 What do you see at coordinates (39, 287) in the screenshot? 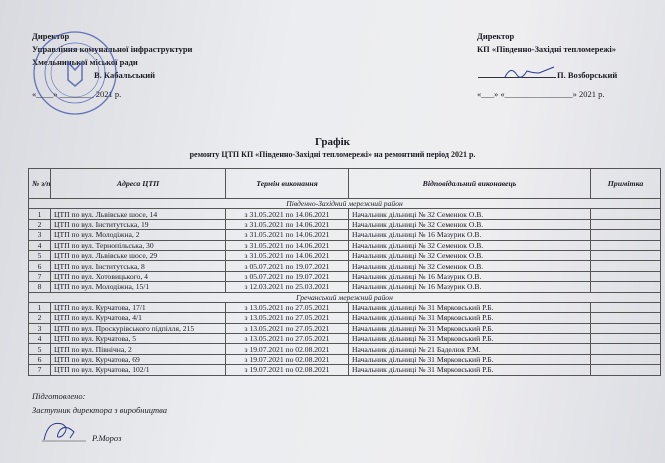
I see `row-number: 8` at bounding box center [39, 287].